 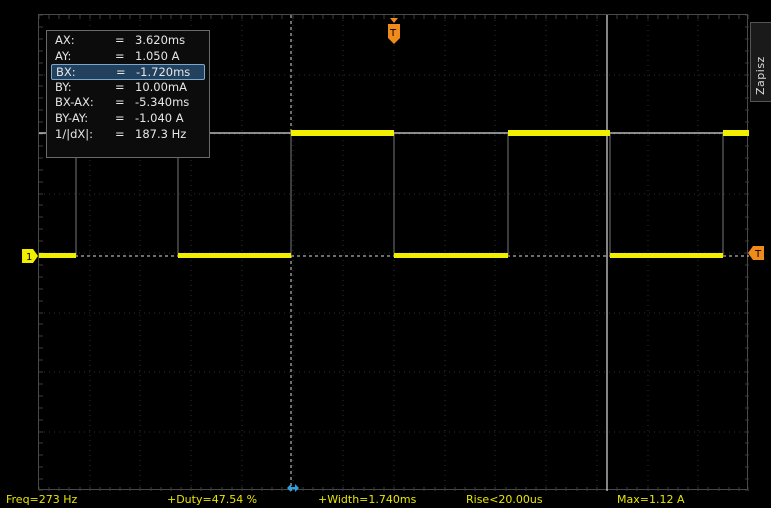 I want to click on cursor-row-by: BY: = 10.00mA, so click(x=128, y=88).